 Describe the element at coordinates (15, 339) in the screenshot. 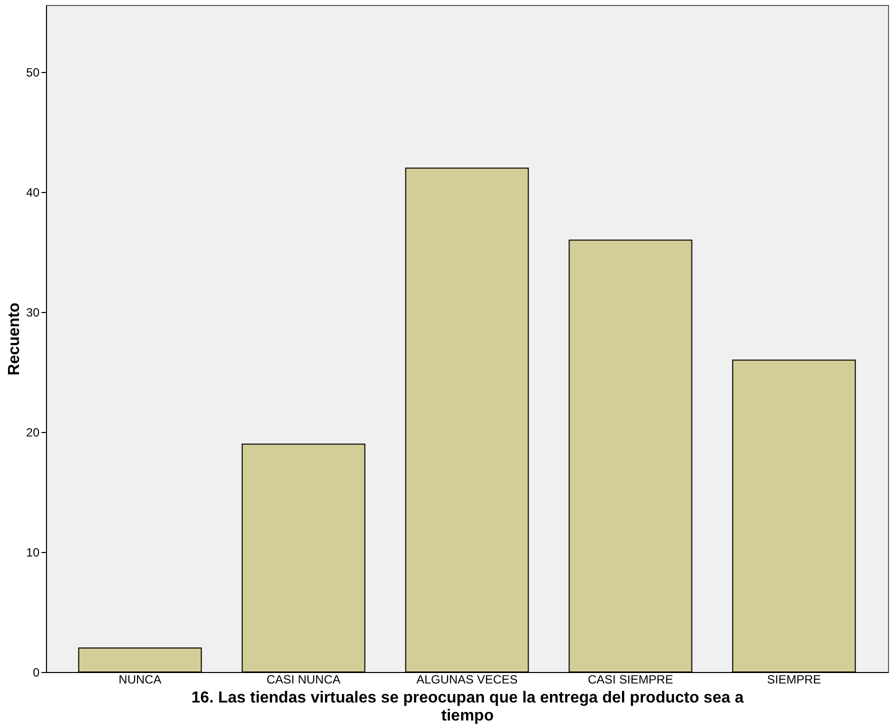

I see `y-axis-title: Recuento` at that location.